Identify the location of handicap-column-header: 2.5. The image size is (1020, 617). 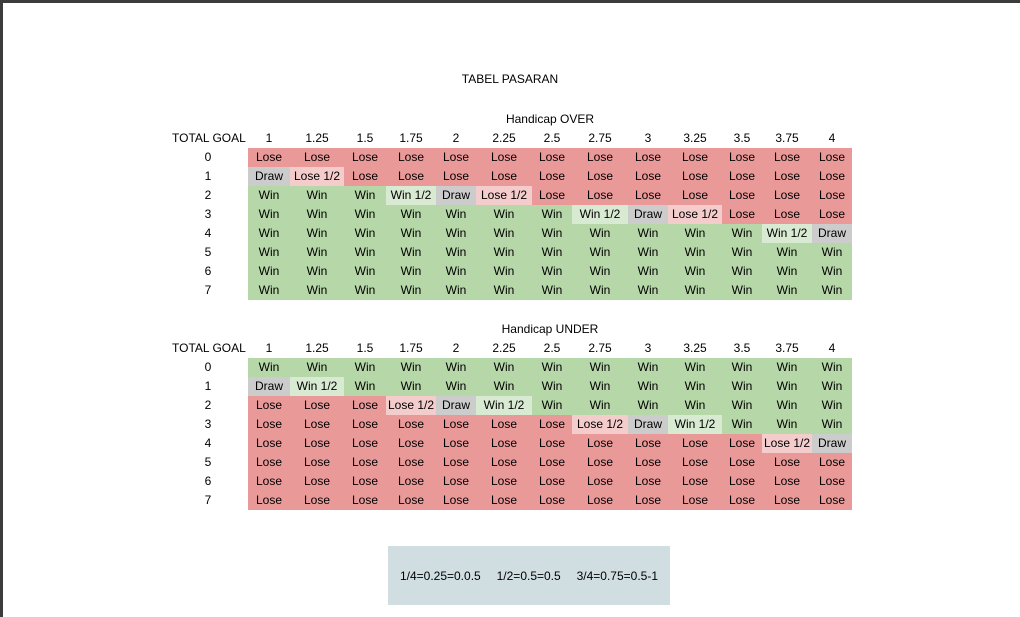
(552, 138).